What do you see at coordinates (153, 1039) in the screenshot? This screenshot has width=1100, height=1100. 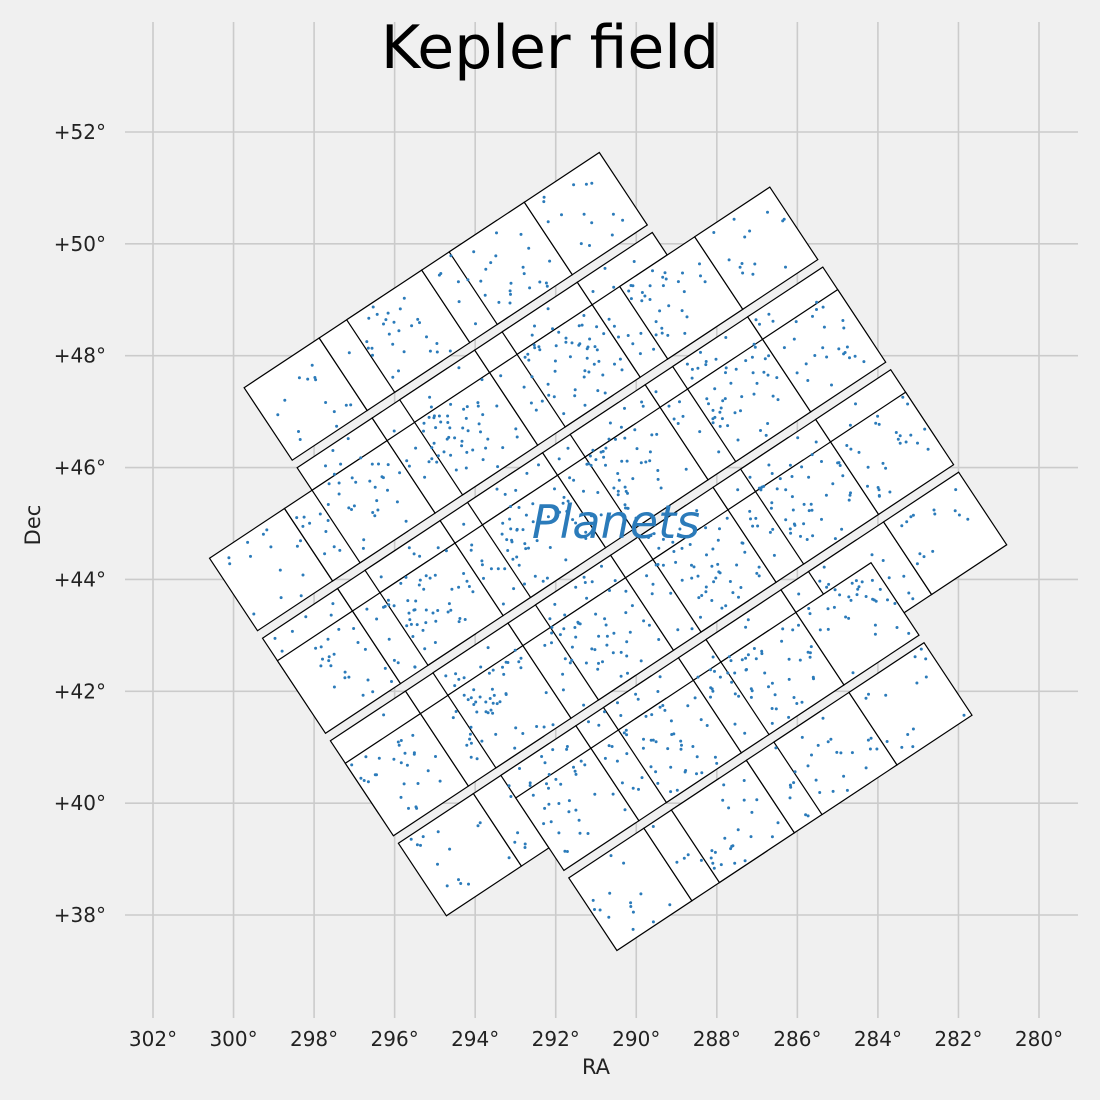 I see `x-tick-label: 302°` at bounding box center [153, 1039].